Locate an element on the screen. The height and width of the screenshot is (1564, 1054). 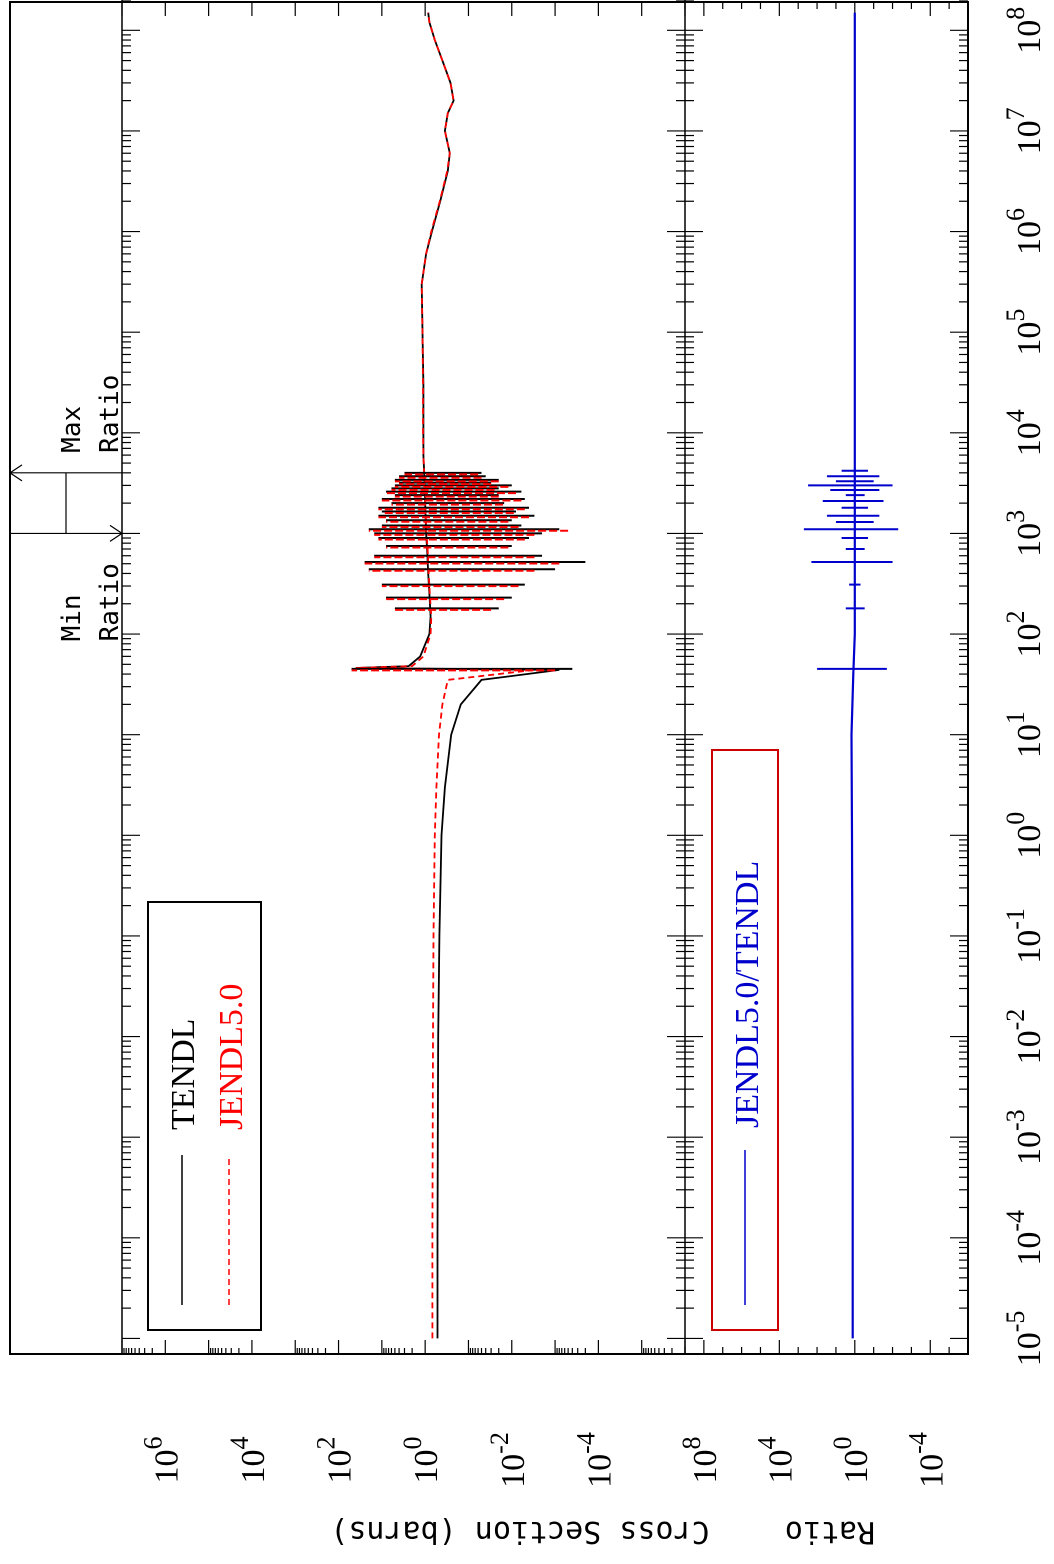
x-tick-label-text: 10-3 is located at coordinates (1024, 1137).